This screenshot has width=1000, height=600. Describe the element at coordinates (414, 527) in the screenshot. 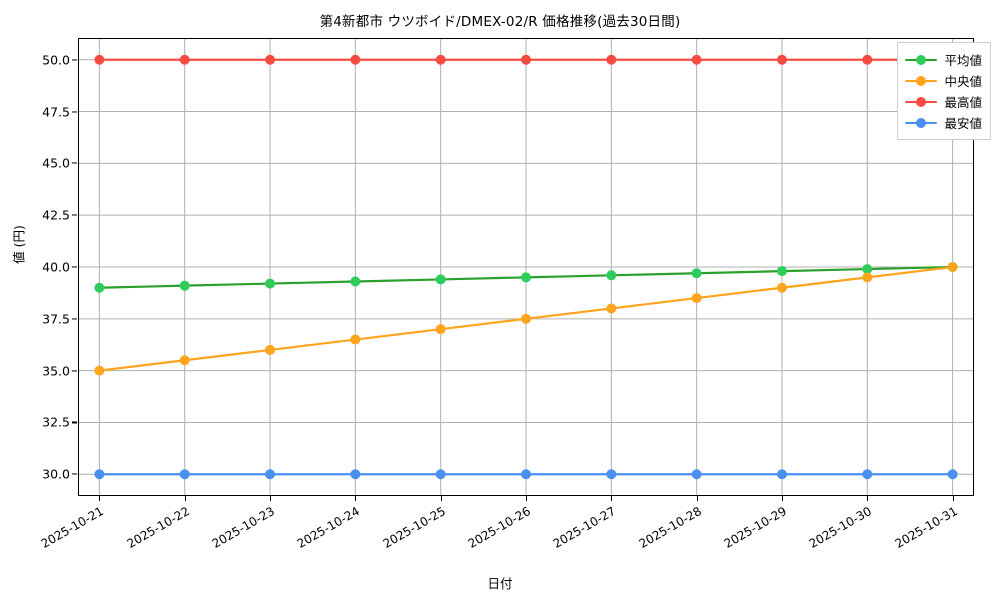

I see `x-axis-tick-label: 2025-10-25` at that location.